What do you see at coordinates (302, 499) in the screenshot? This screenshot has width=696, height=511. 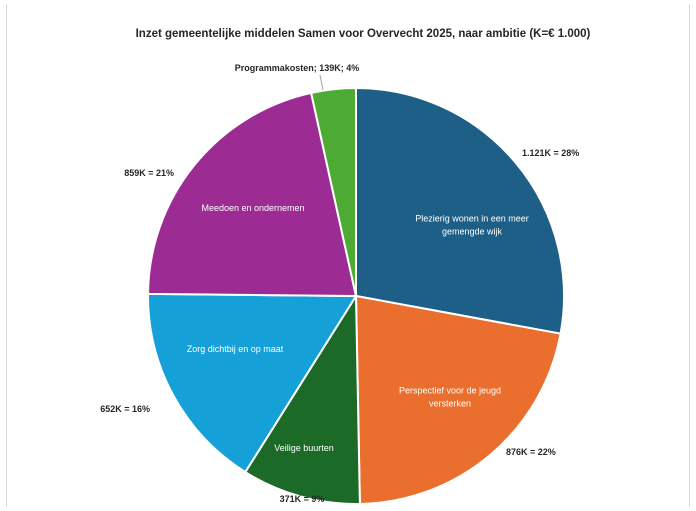 I see `data-label-veilige-buurten: 371K = 9%` at bounding box center [302, 499].